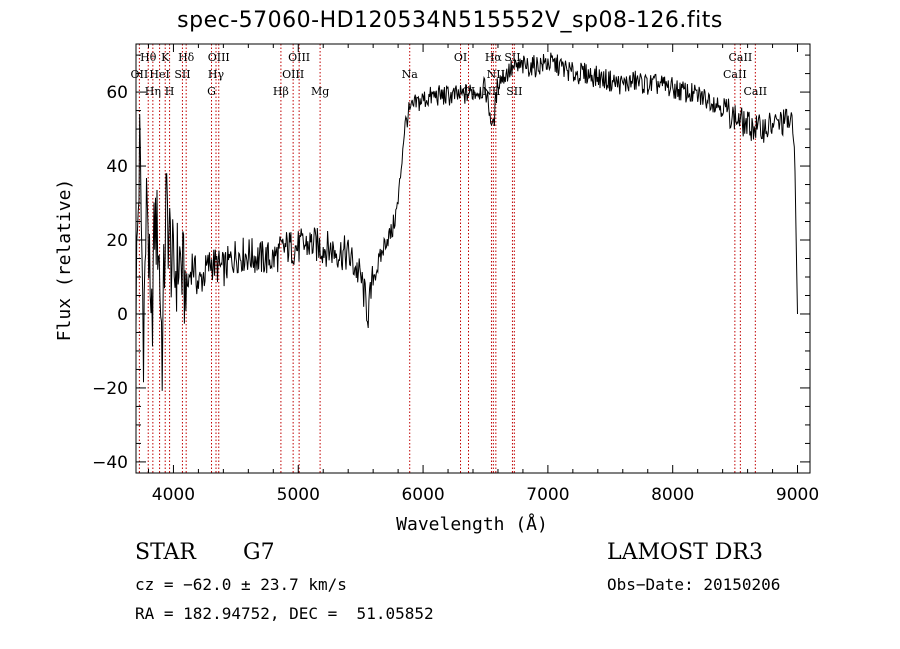 The width and height of the screenshot is (900, 649). I want to click on x-tick-label: 4000, so click(173, 495).